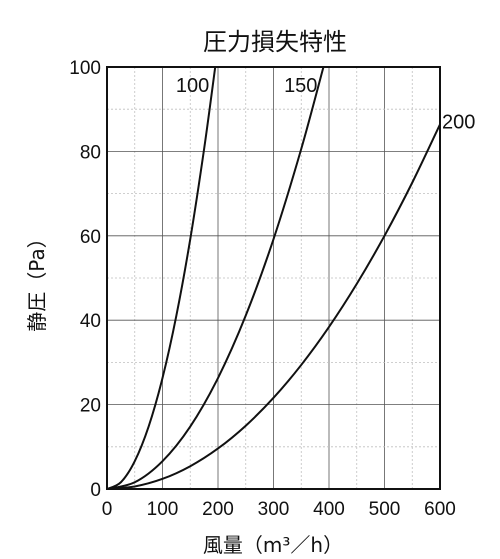 This screenshot has width=500, height=559. What do you see at coordinates (329, 509) in the screenshot?
I see `x-tick-label: 400` at bounding box center [329, 509].